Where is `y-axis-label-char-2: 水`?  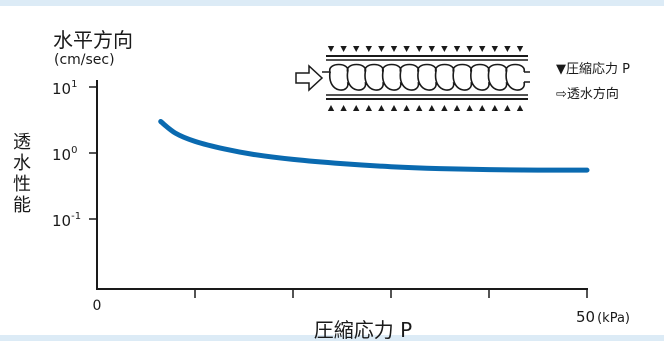 y-axis-label-char-2: 水 is located at coordinates (22, 163).